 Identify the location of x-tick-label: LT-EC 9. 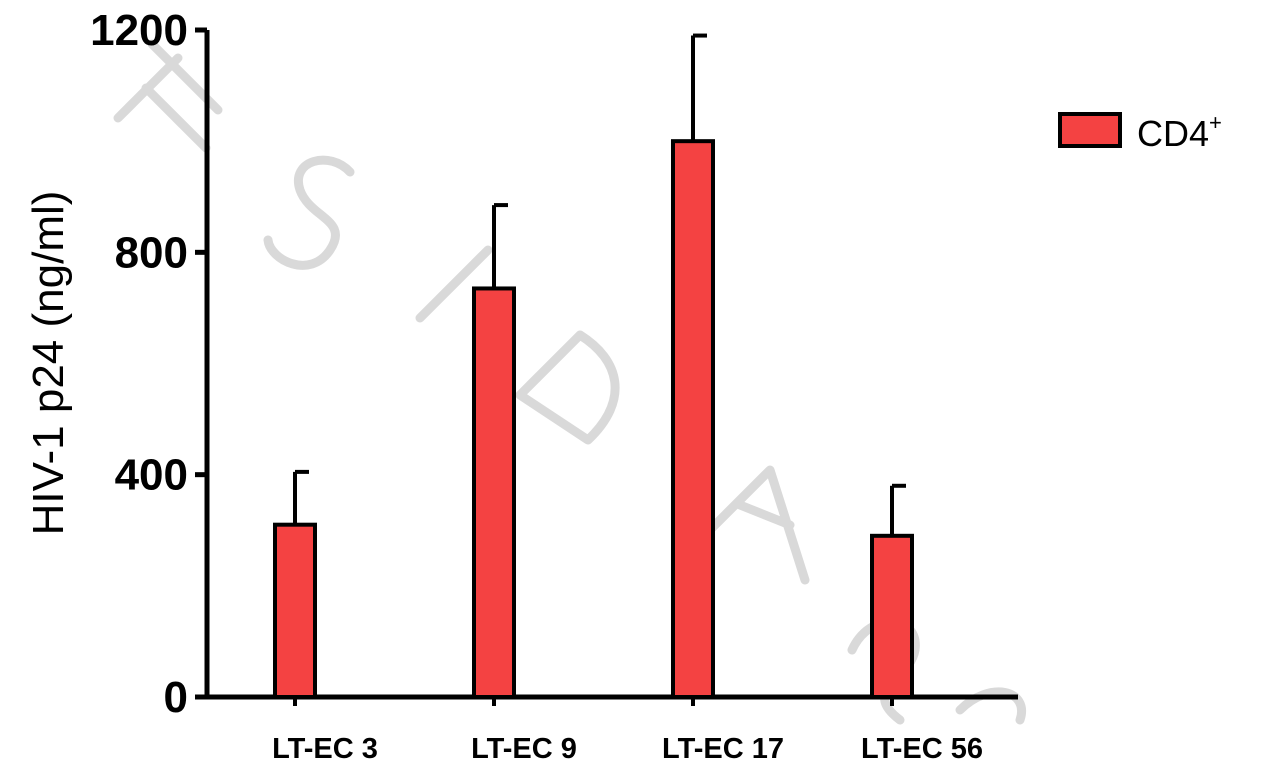
(524, 749).